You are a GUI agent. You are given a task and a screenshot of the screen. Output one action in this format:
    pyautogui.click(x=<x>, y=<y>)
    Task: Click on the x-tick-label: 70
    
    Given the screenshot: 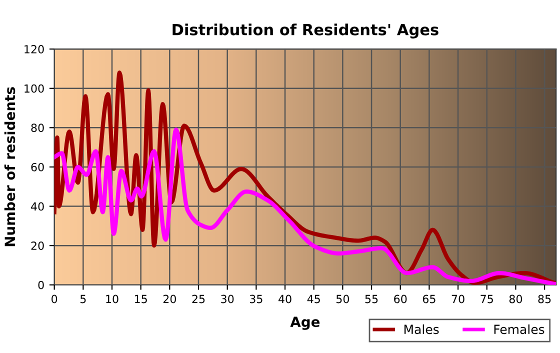 What is the action you would take?
    pyautogui.click(x=458, y=299)
    